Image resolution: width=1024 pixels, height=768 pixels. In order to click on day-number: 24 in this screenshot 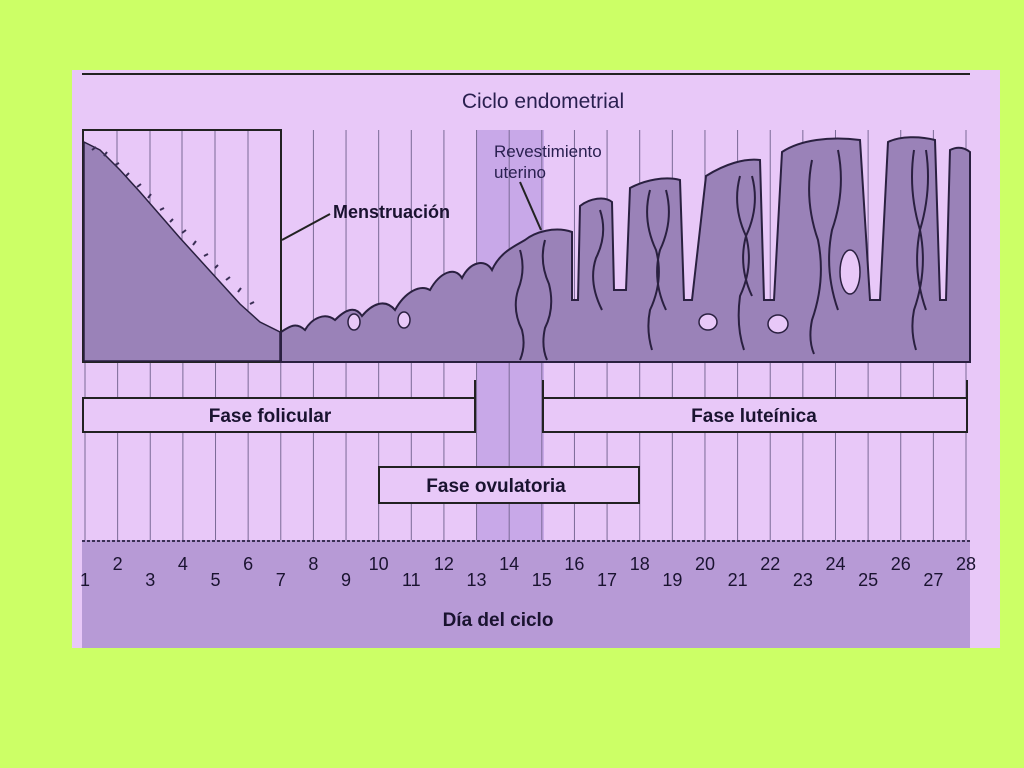, I will do `click(835, 564)`.